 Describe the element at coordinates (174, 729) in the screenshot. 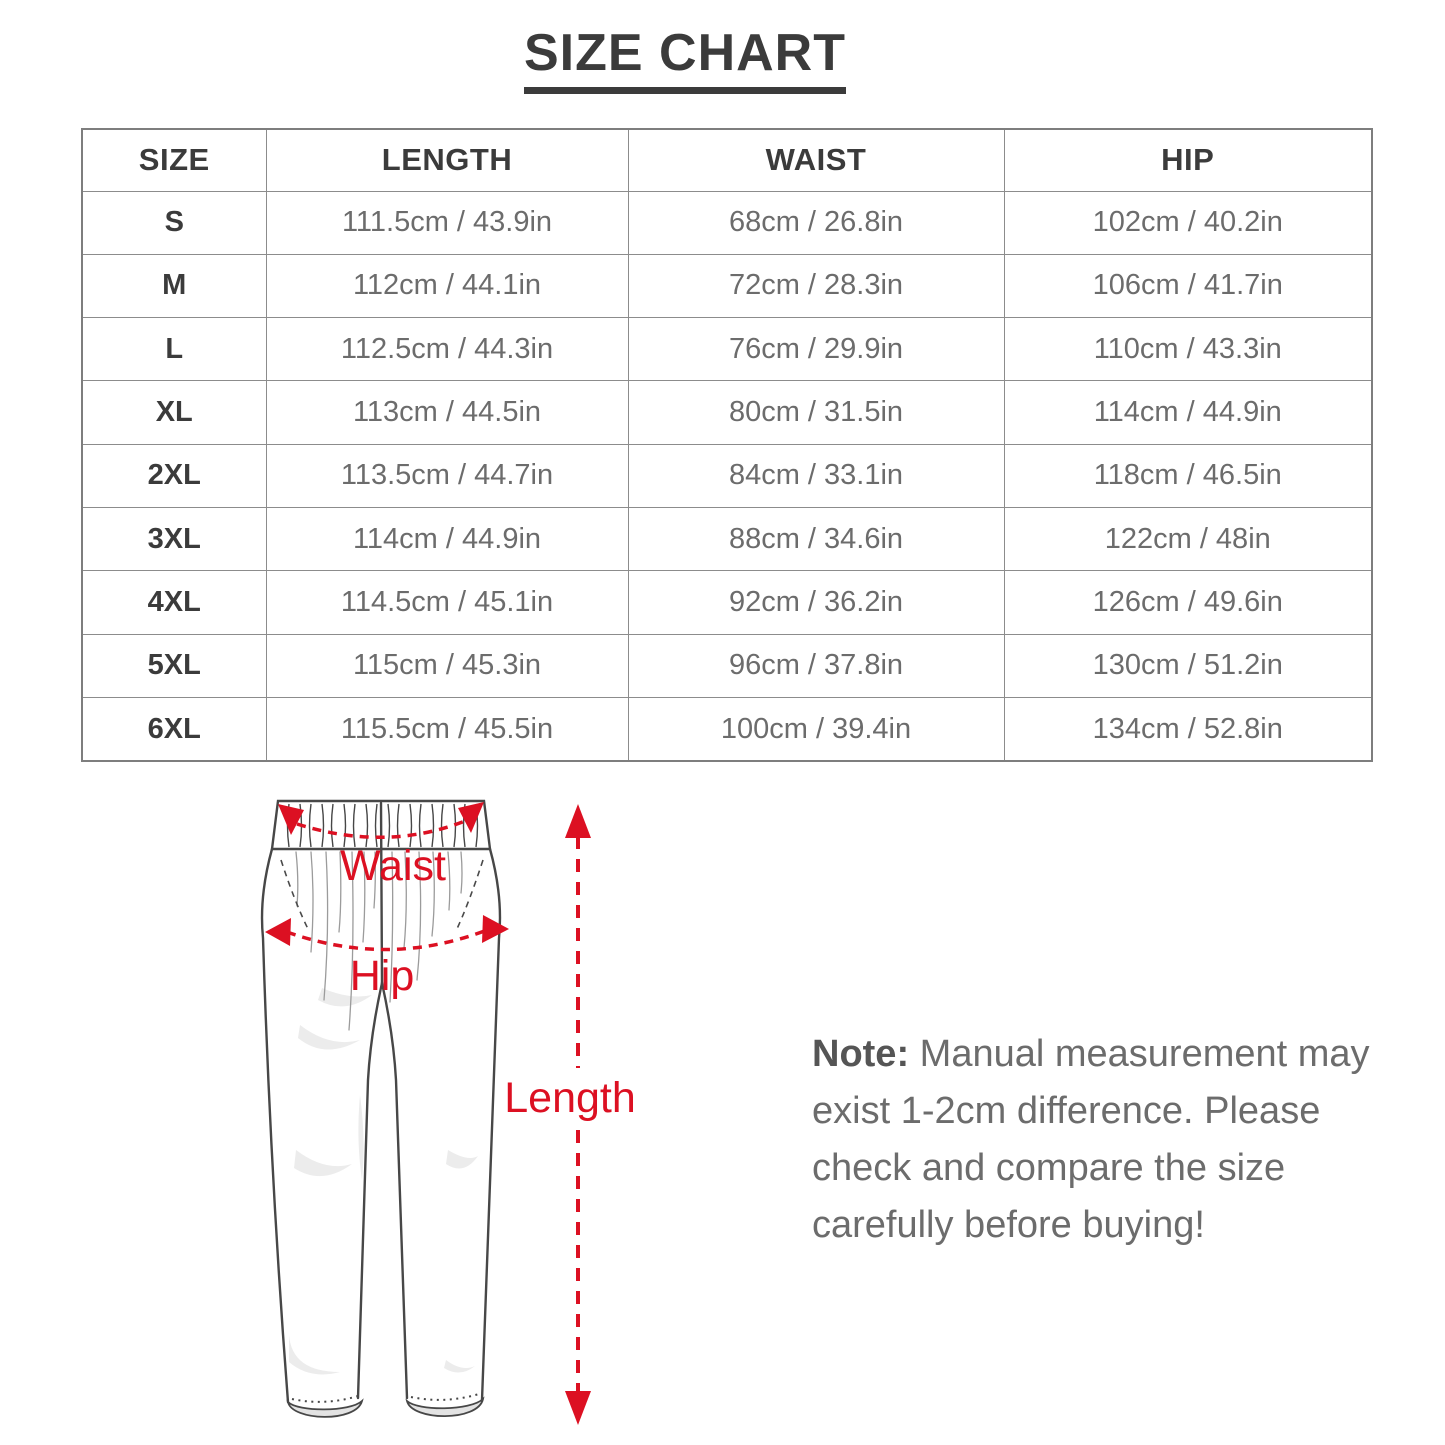

I see `size-cell: 6XL` at that location.